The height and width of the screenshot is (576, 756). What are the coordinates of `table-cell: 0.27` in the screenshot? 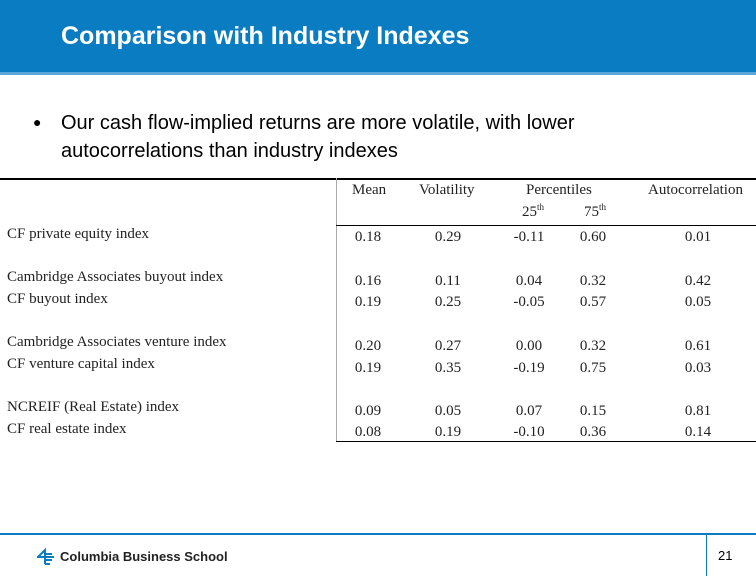 It's located at (448, 346).